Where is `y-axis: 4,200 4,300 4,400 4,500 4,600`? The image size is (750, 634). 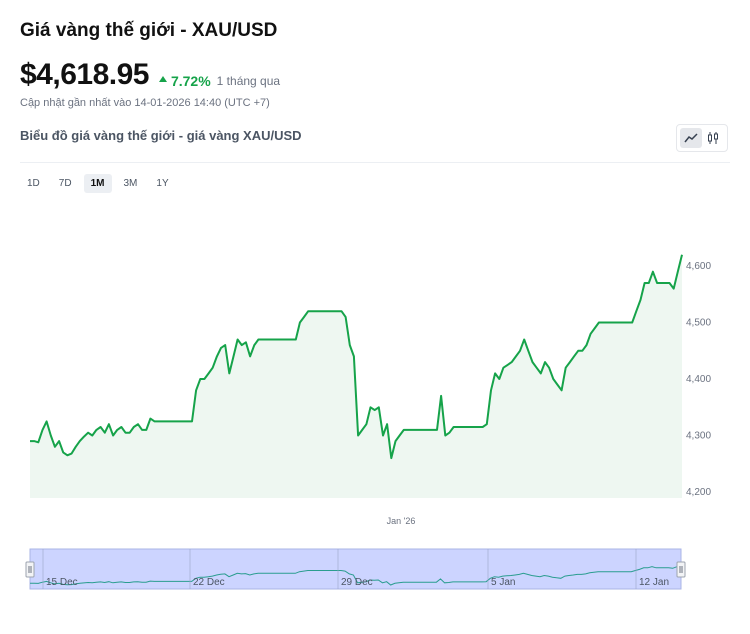
y-axis: 4,200 4,300 4,400 4,500 4,600 is located at coordinates (698, 379).